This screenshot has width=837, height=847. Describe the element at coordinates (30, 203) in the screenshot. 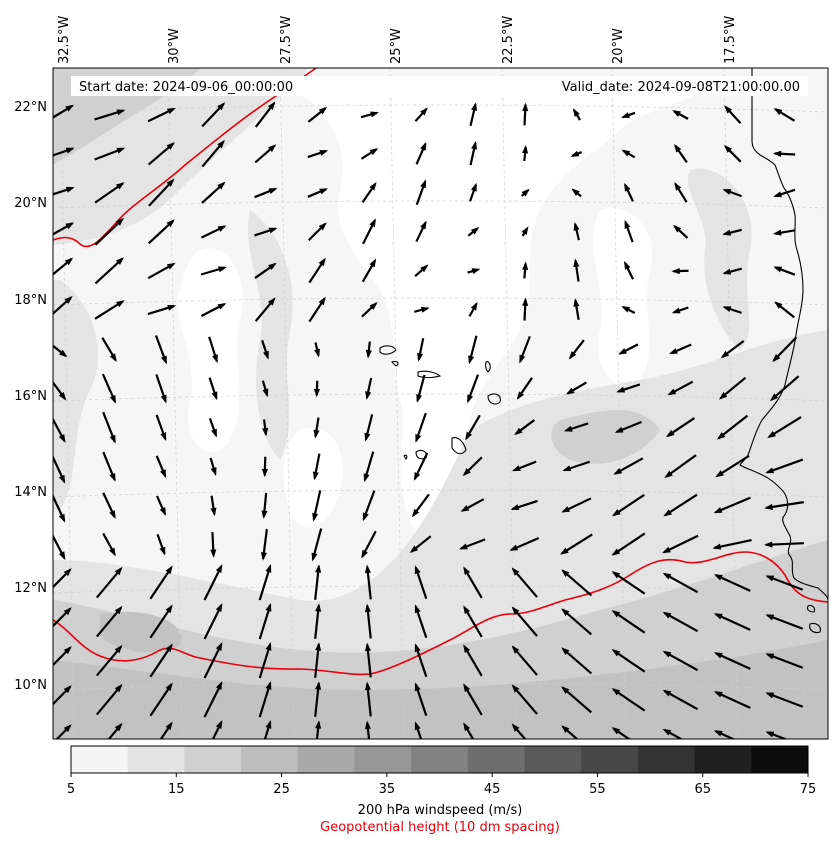

I see `lat-label: 20°N` at that location.